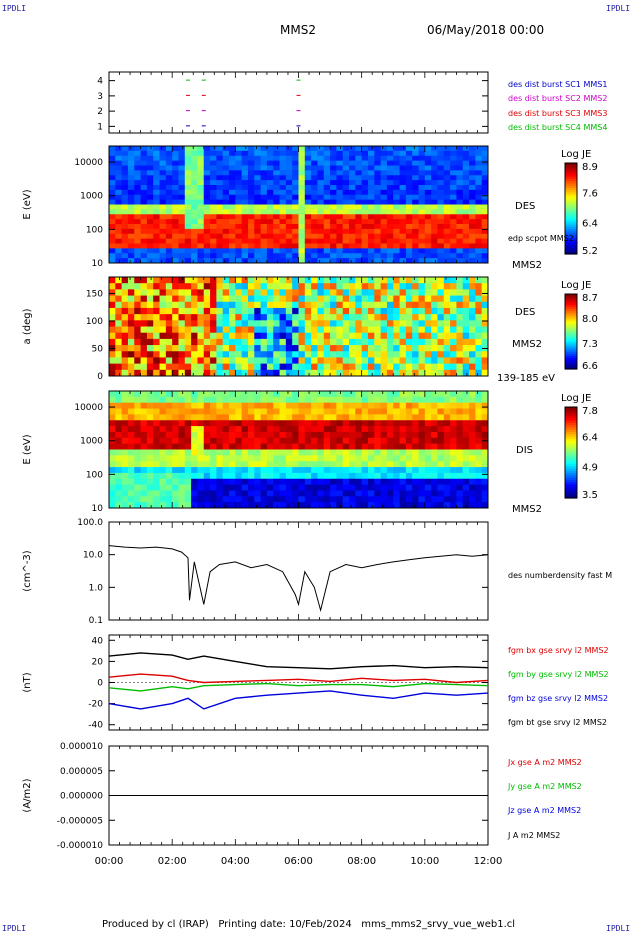 This screenshot has height=934, width=630. What do you see at coordinates (590, 411) in the screenshot?
I see `colorbar-tick-label: 7.8` at bounding box center [590, 411].